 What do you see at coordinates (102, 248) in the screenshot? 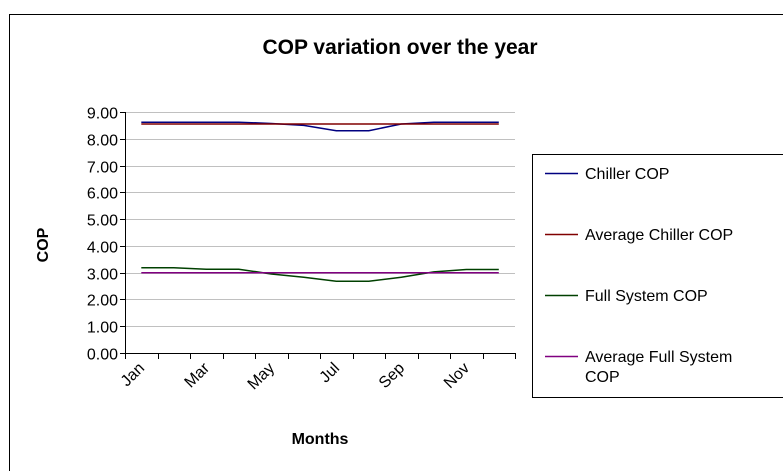
I see `y-tick-label: 4.00` at bounding box center [102, 248].